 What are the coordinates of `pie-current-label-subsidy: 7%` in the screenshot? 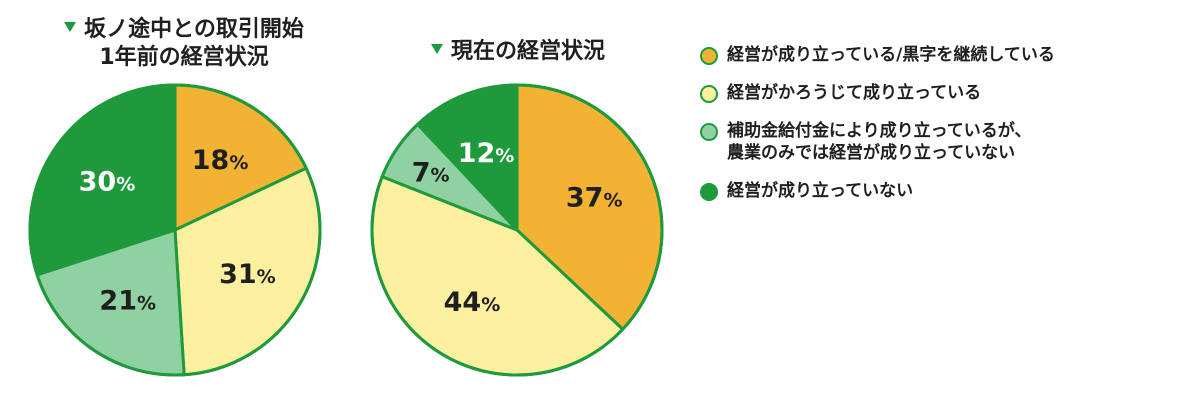 It's located at (431, 172).